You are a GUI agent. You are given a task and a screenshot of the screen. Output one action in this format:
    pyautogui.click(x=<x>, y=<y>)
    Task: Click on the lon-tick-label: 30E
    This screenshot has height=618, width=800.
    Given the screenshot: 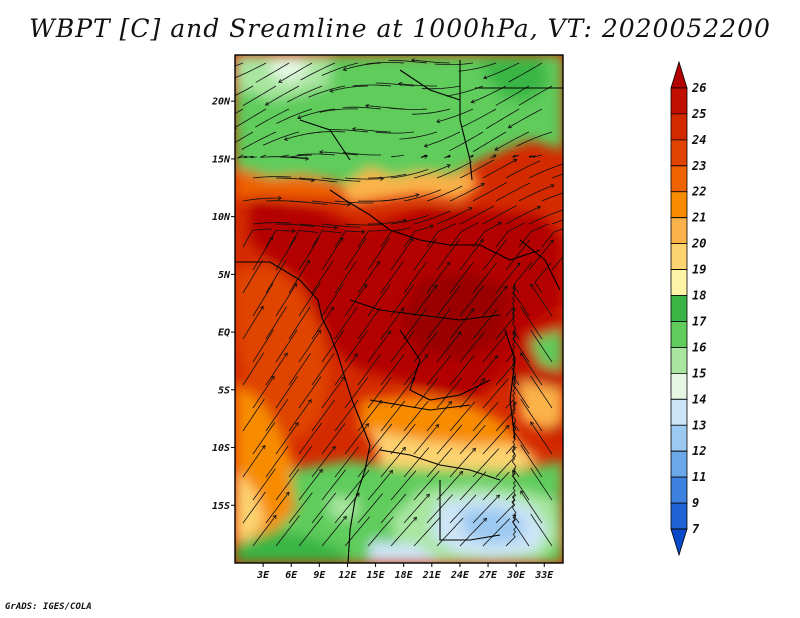 What is the action you would take?
    pyautogui.click(x=516, y=575)
    